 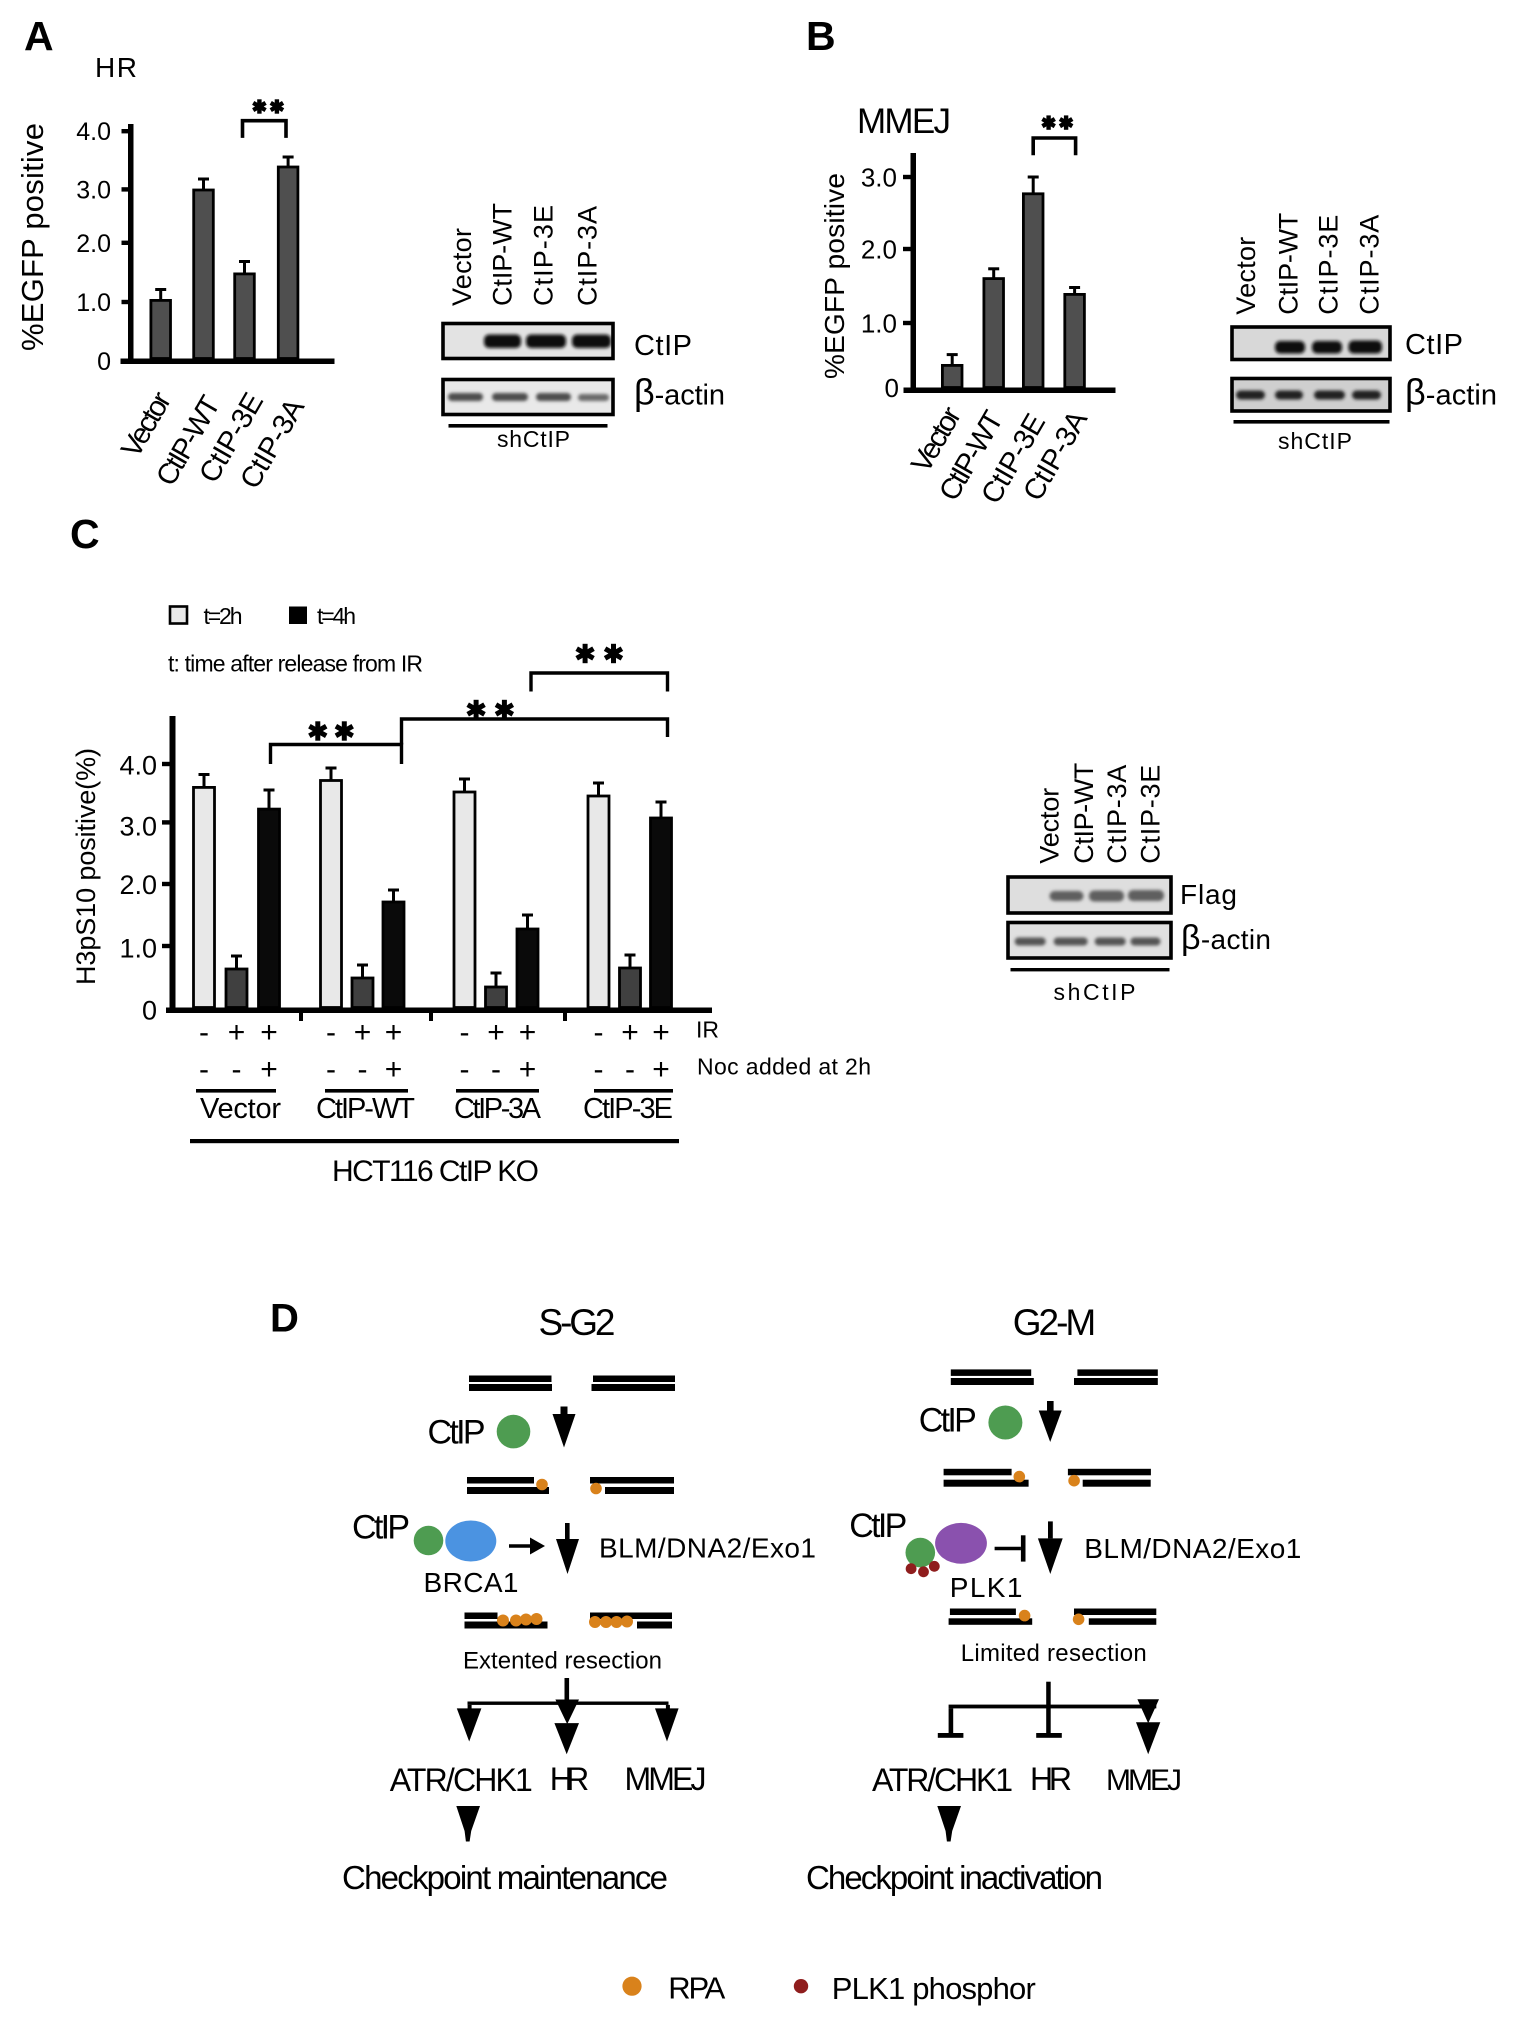 What do you see at coordinates (86, 866) in the screenshot?
I see `svg-text: H3pS10 positive(%)` at bounding box center [86, 866].